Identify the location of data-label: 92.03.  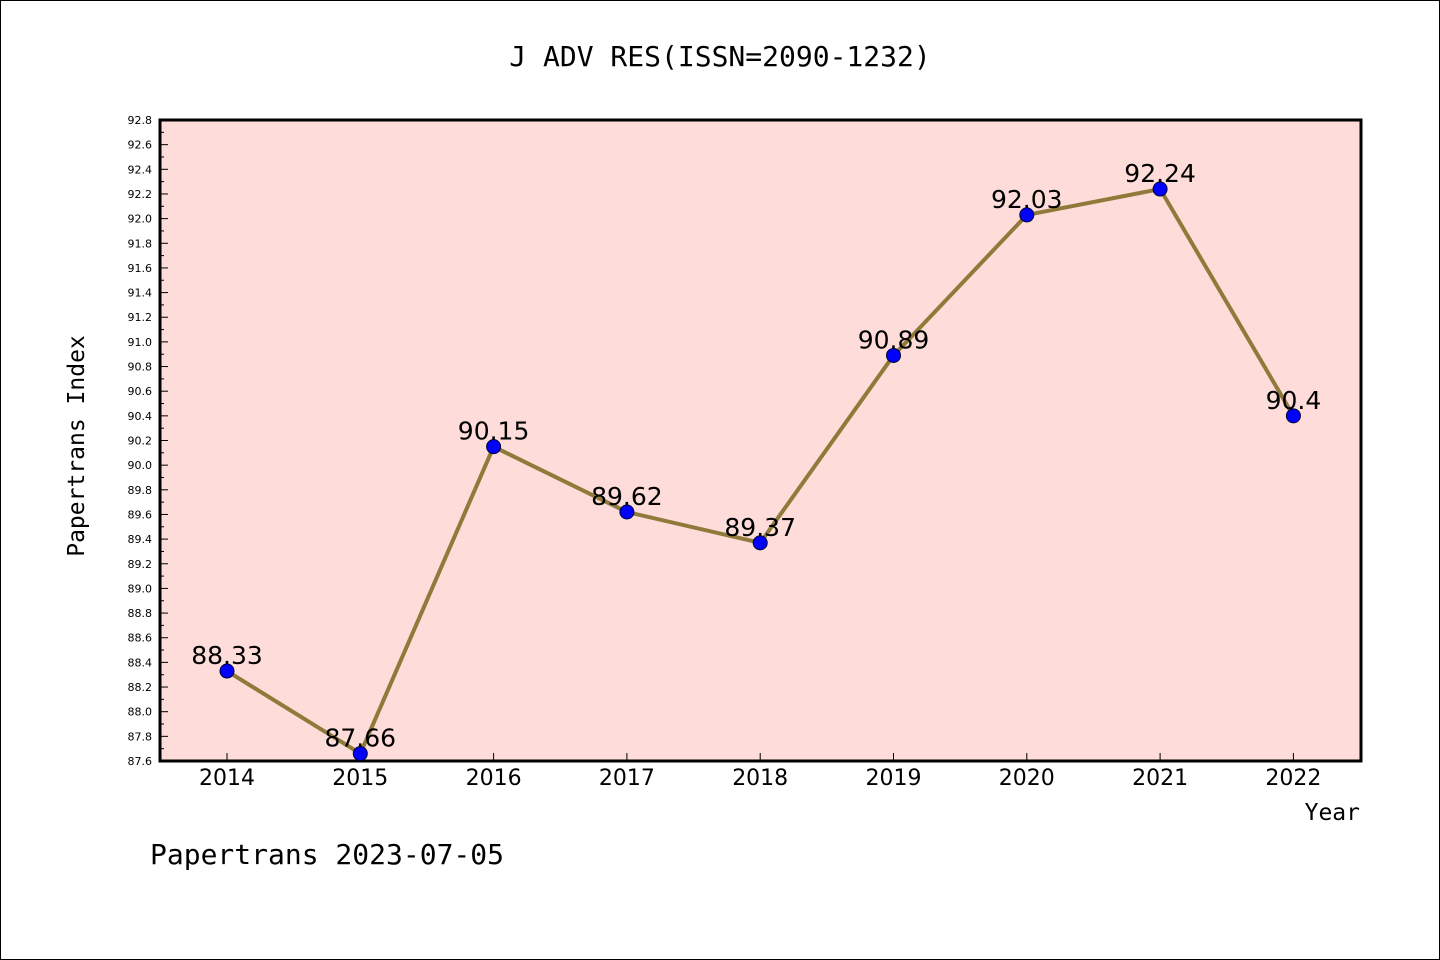
(1027, 199).